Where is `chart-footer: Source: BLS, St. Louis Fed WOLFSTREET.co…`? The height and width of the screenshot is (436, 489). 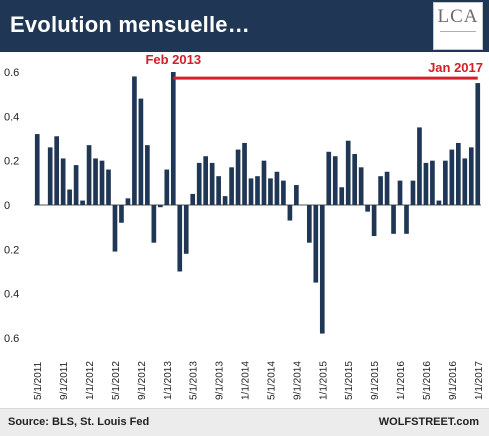
chart-footer: Source: BLS, St. Louis Fed WOLFSTREET.co… is located at coordinates (244, 422).